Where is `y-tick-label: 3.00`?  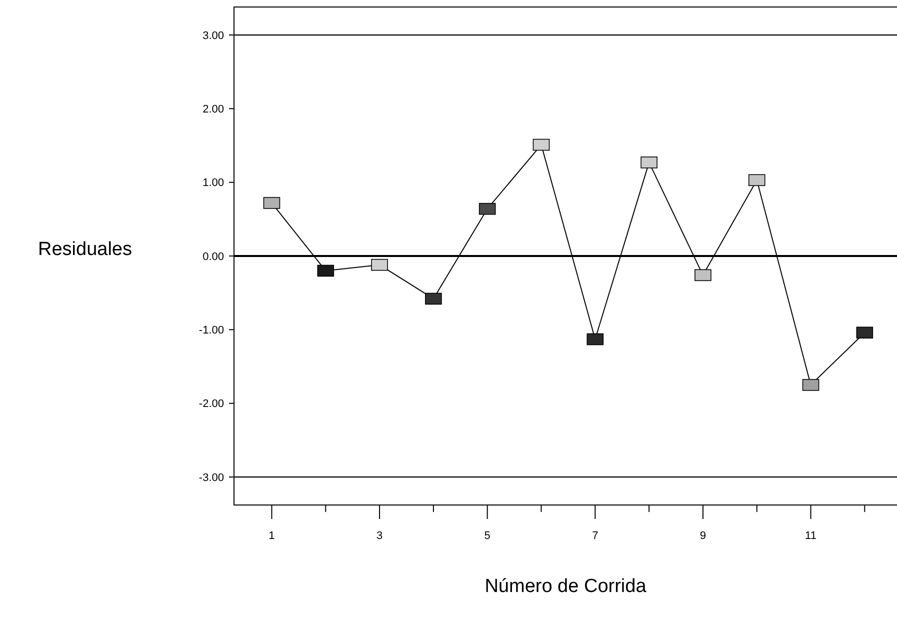
y-tick-label: 3.00 is located at coordinates (213, 36).